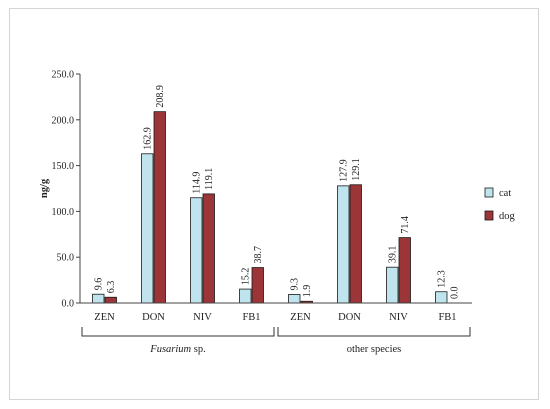 The image size is (550, 409). What do you see at coordinates (276, 312) in the screenshot?
I see `x-axis: ZEN DON NIV FB1 ZEN DON NIV FB1` at bounding box center [276, 312].